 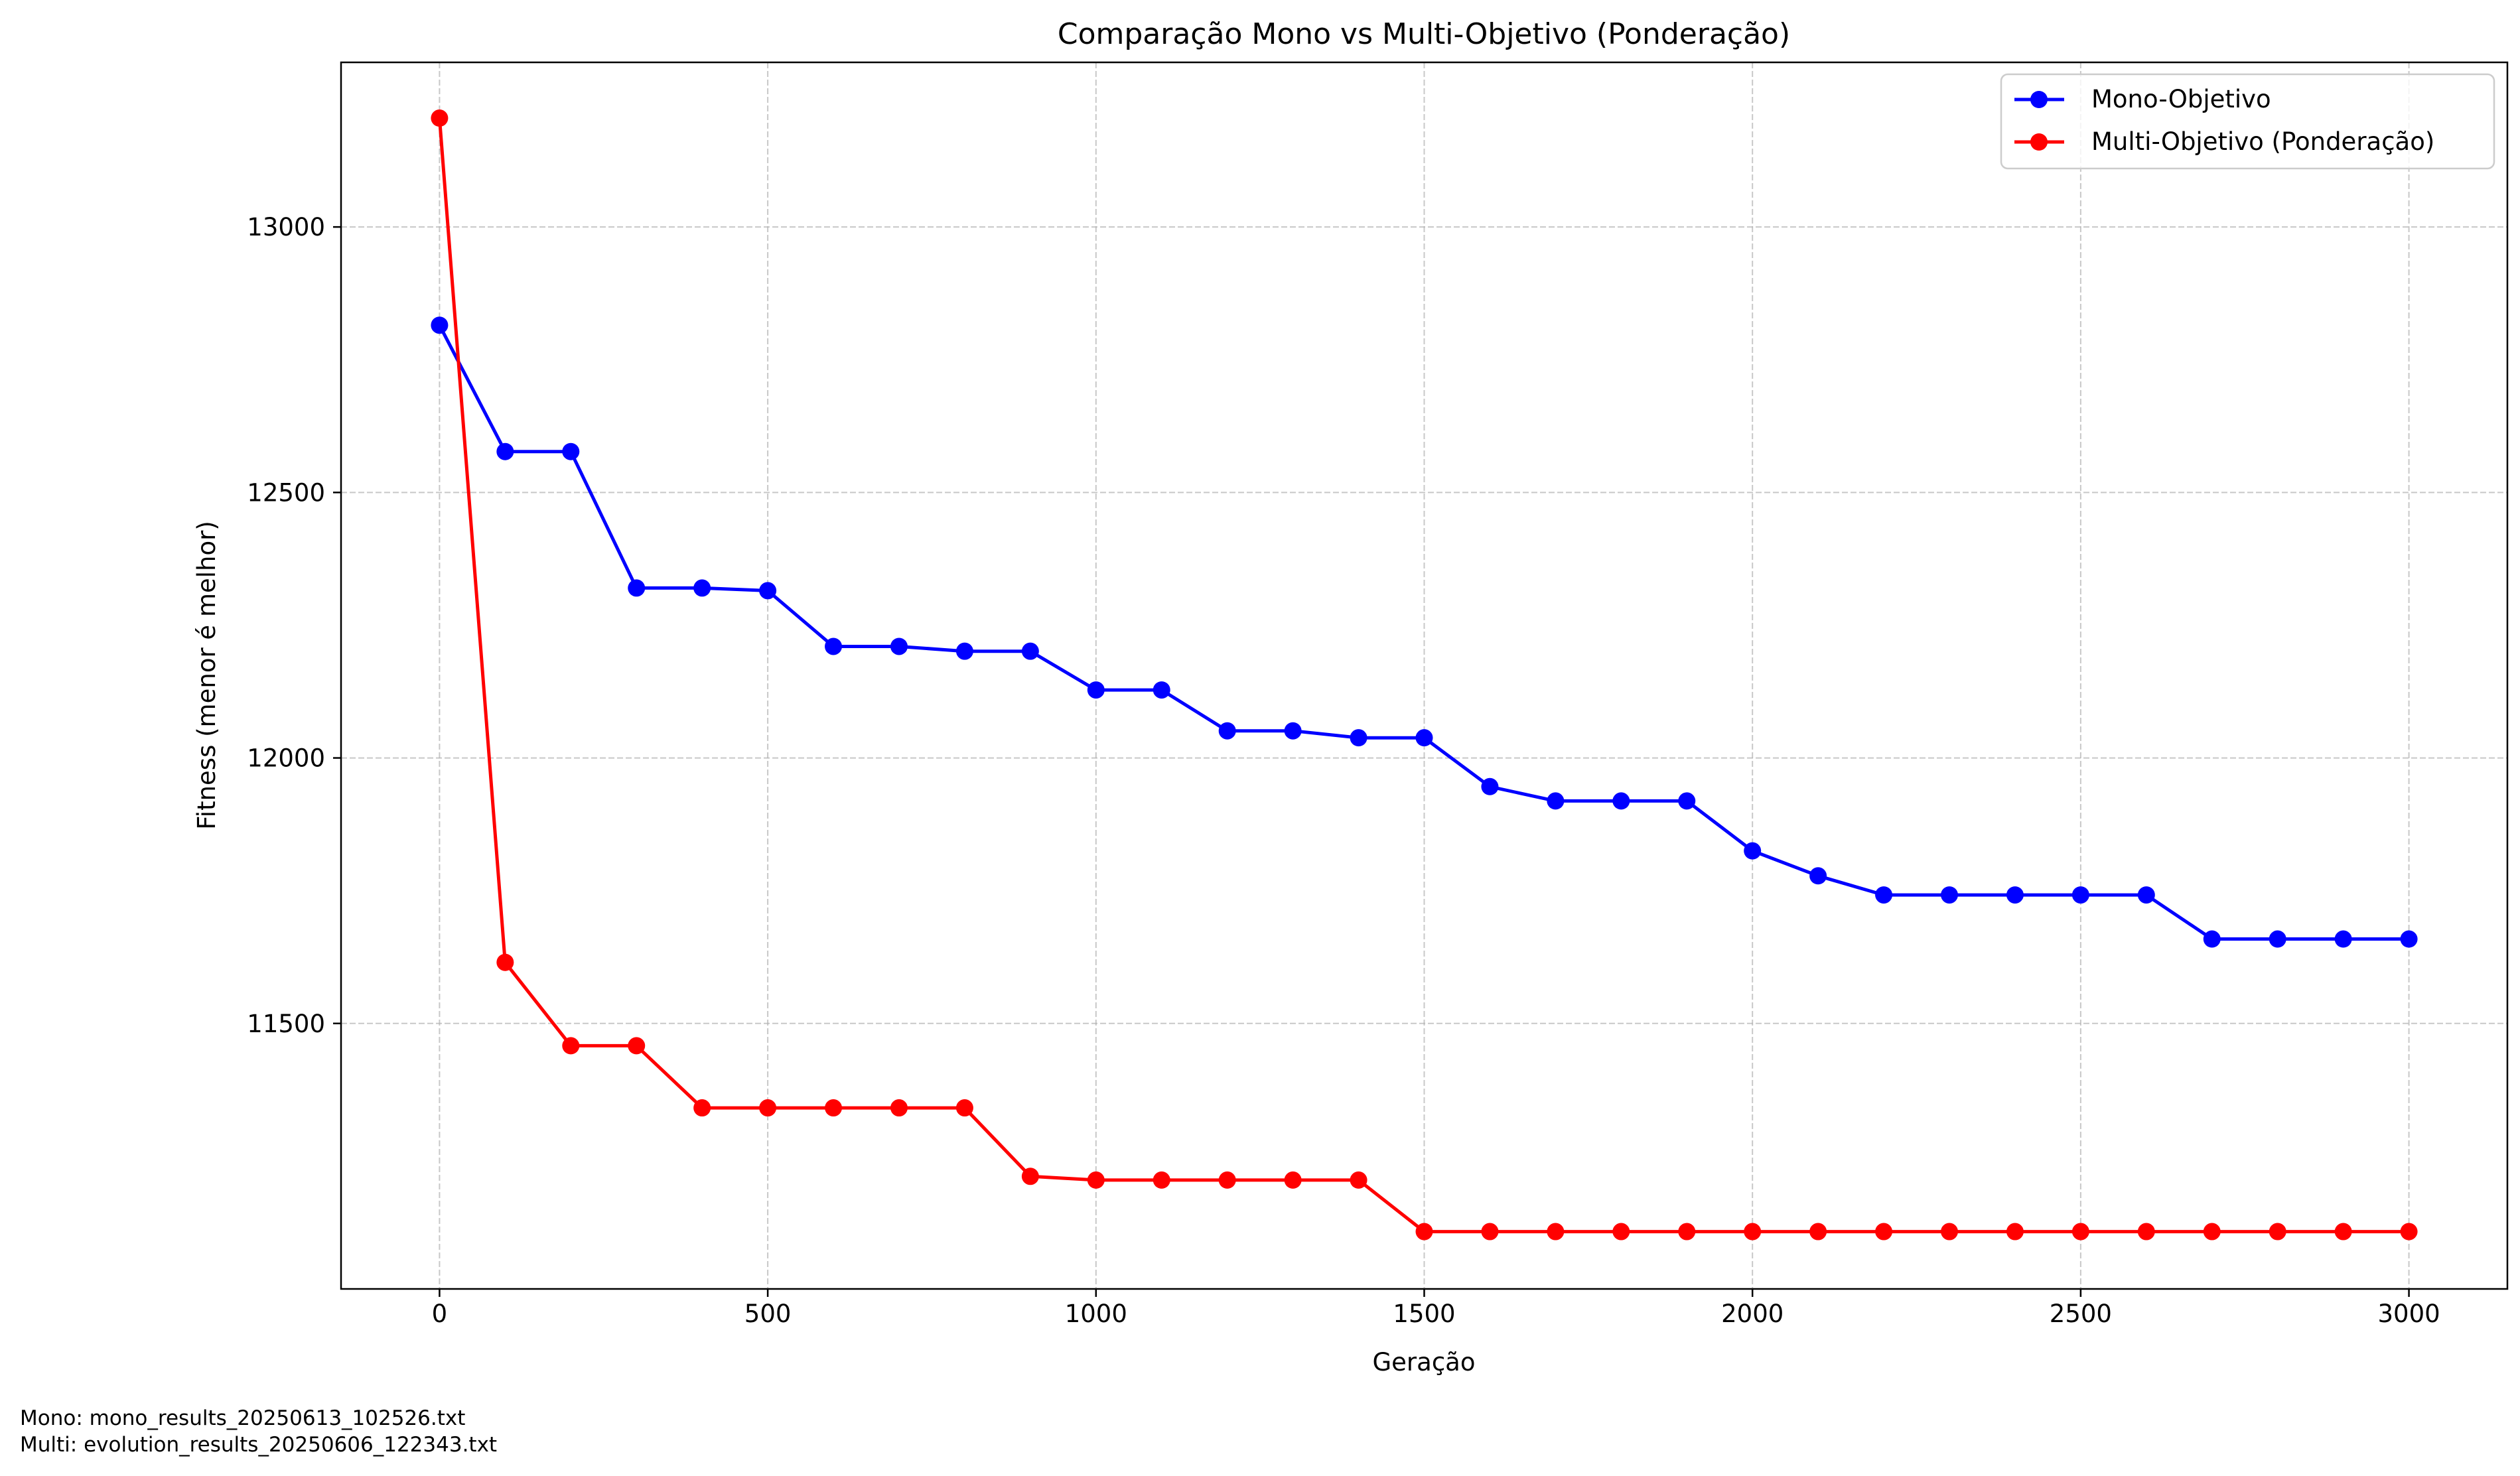 I want to click on x-tick-label: 2000, so click(x=1752, y=1314).